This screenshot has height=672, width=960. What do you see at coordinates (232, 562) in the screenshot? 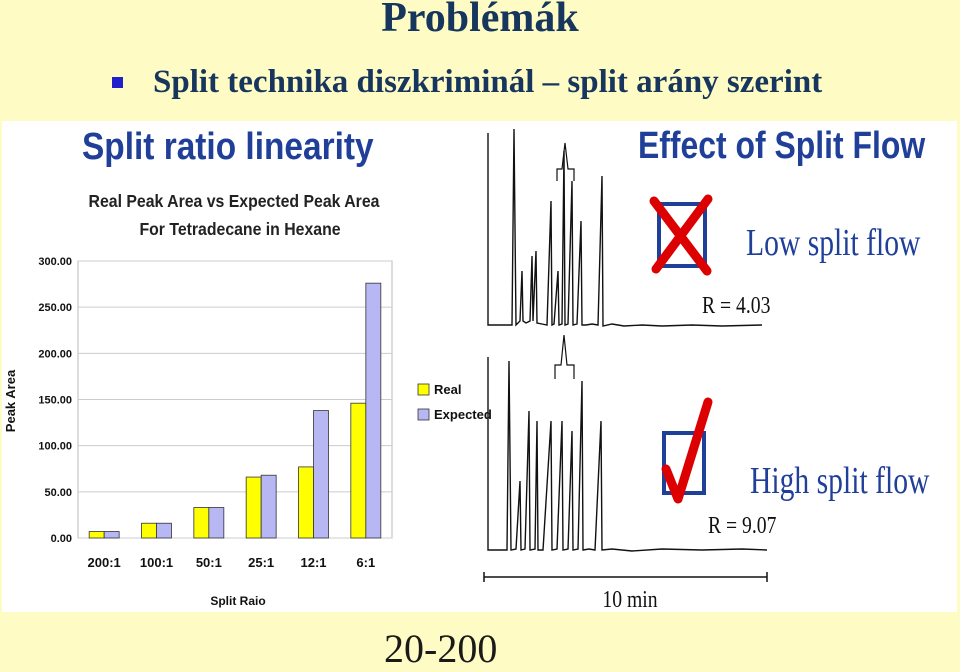
I see `x-tick-labels: 200:1 100:1 50:1 25:1 12:1 6:1` at bounding box center [232, 562].